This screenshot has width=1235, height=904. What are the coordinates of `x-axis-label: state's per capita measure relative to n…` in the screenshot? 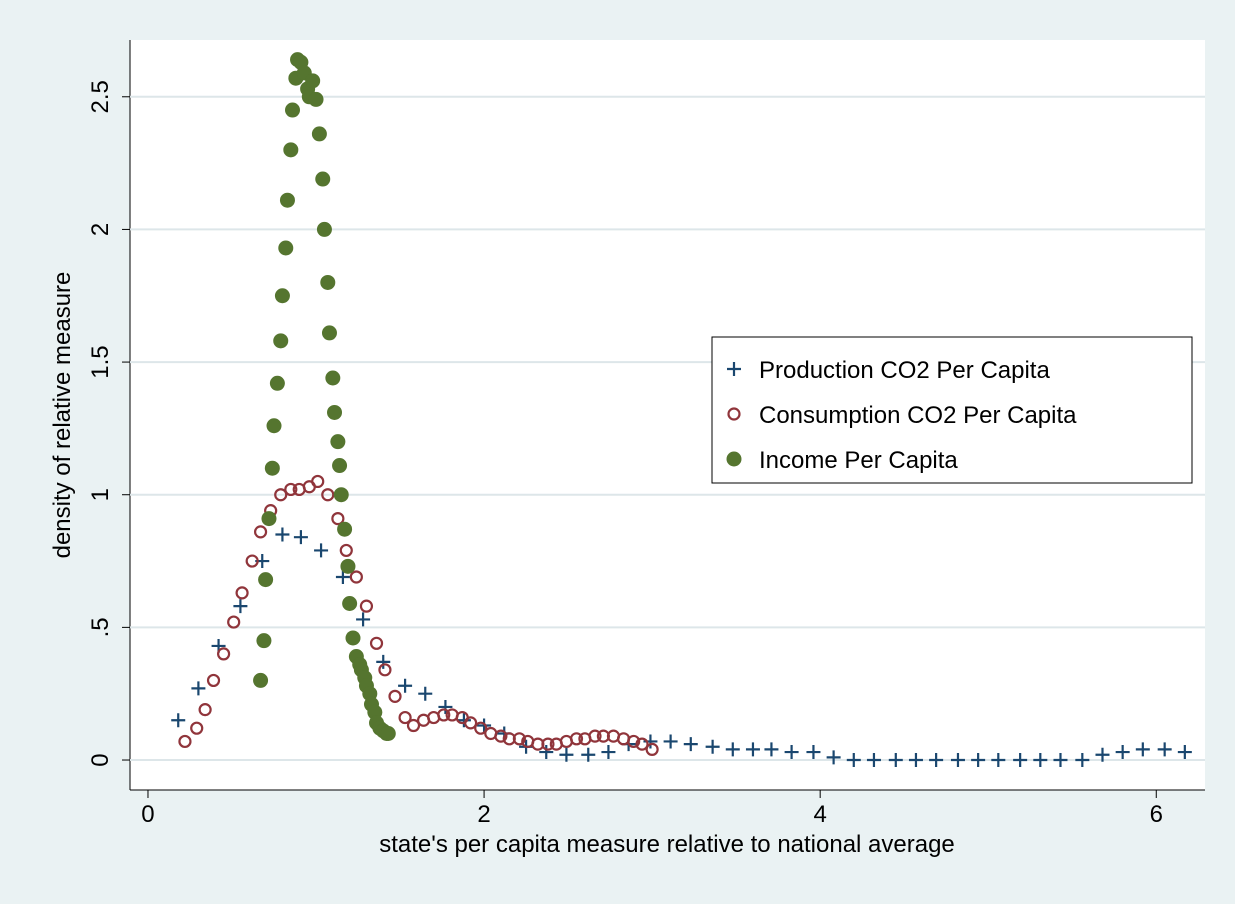 It's located at (667, 844).